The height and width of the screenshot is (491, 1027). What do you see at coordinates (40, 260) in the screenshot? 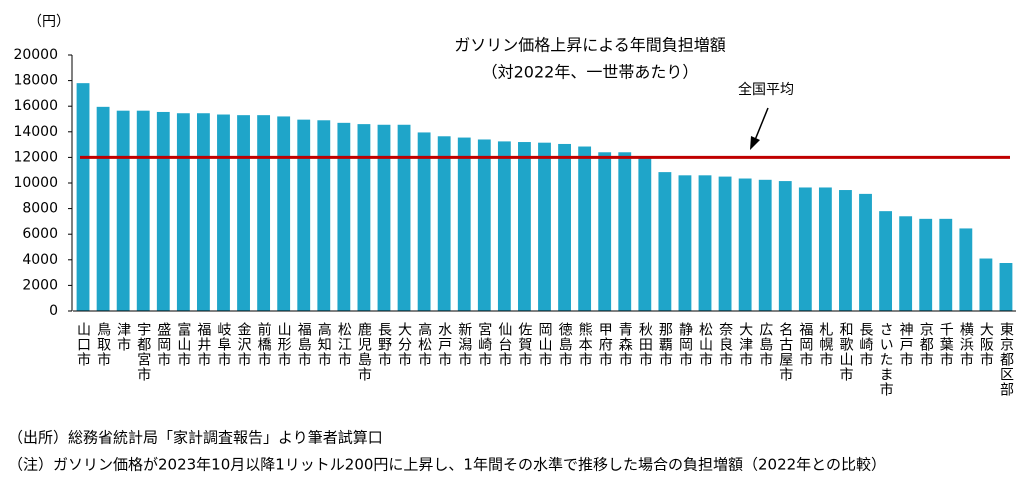
I see `y-tick-label: 4000` at bounding box center [40, 260].